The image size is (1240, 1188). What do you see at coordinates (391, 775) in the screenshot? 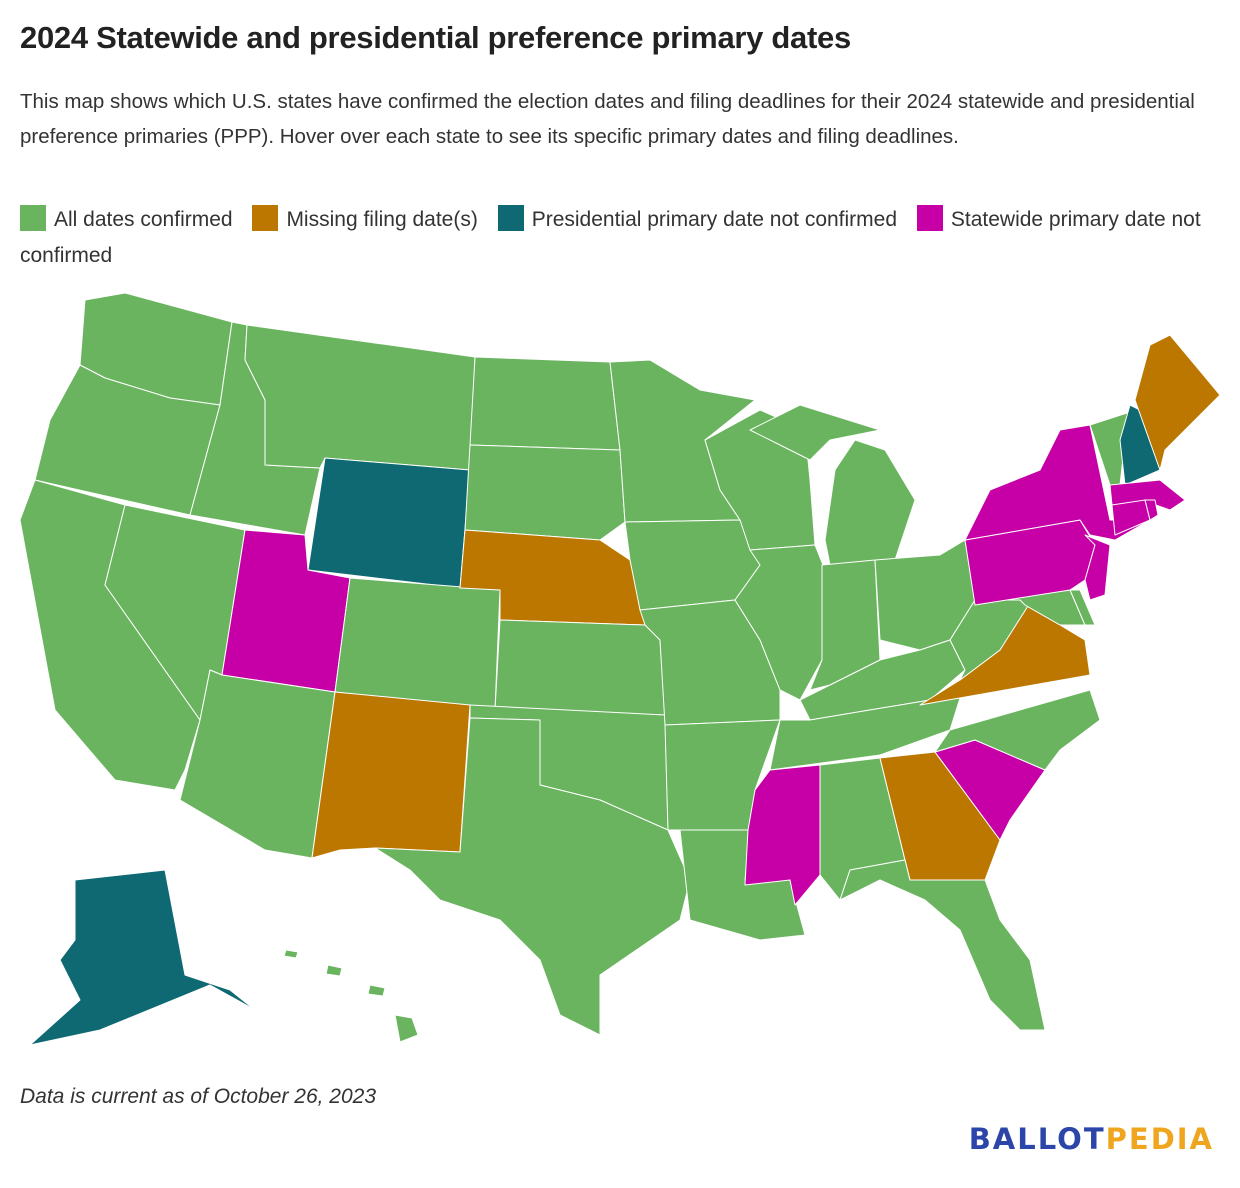
I see `state-nm` at bounding box center [391, 775].